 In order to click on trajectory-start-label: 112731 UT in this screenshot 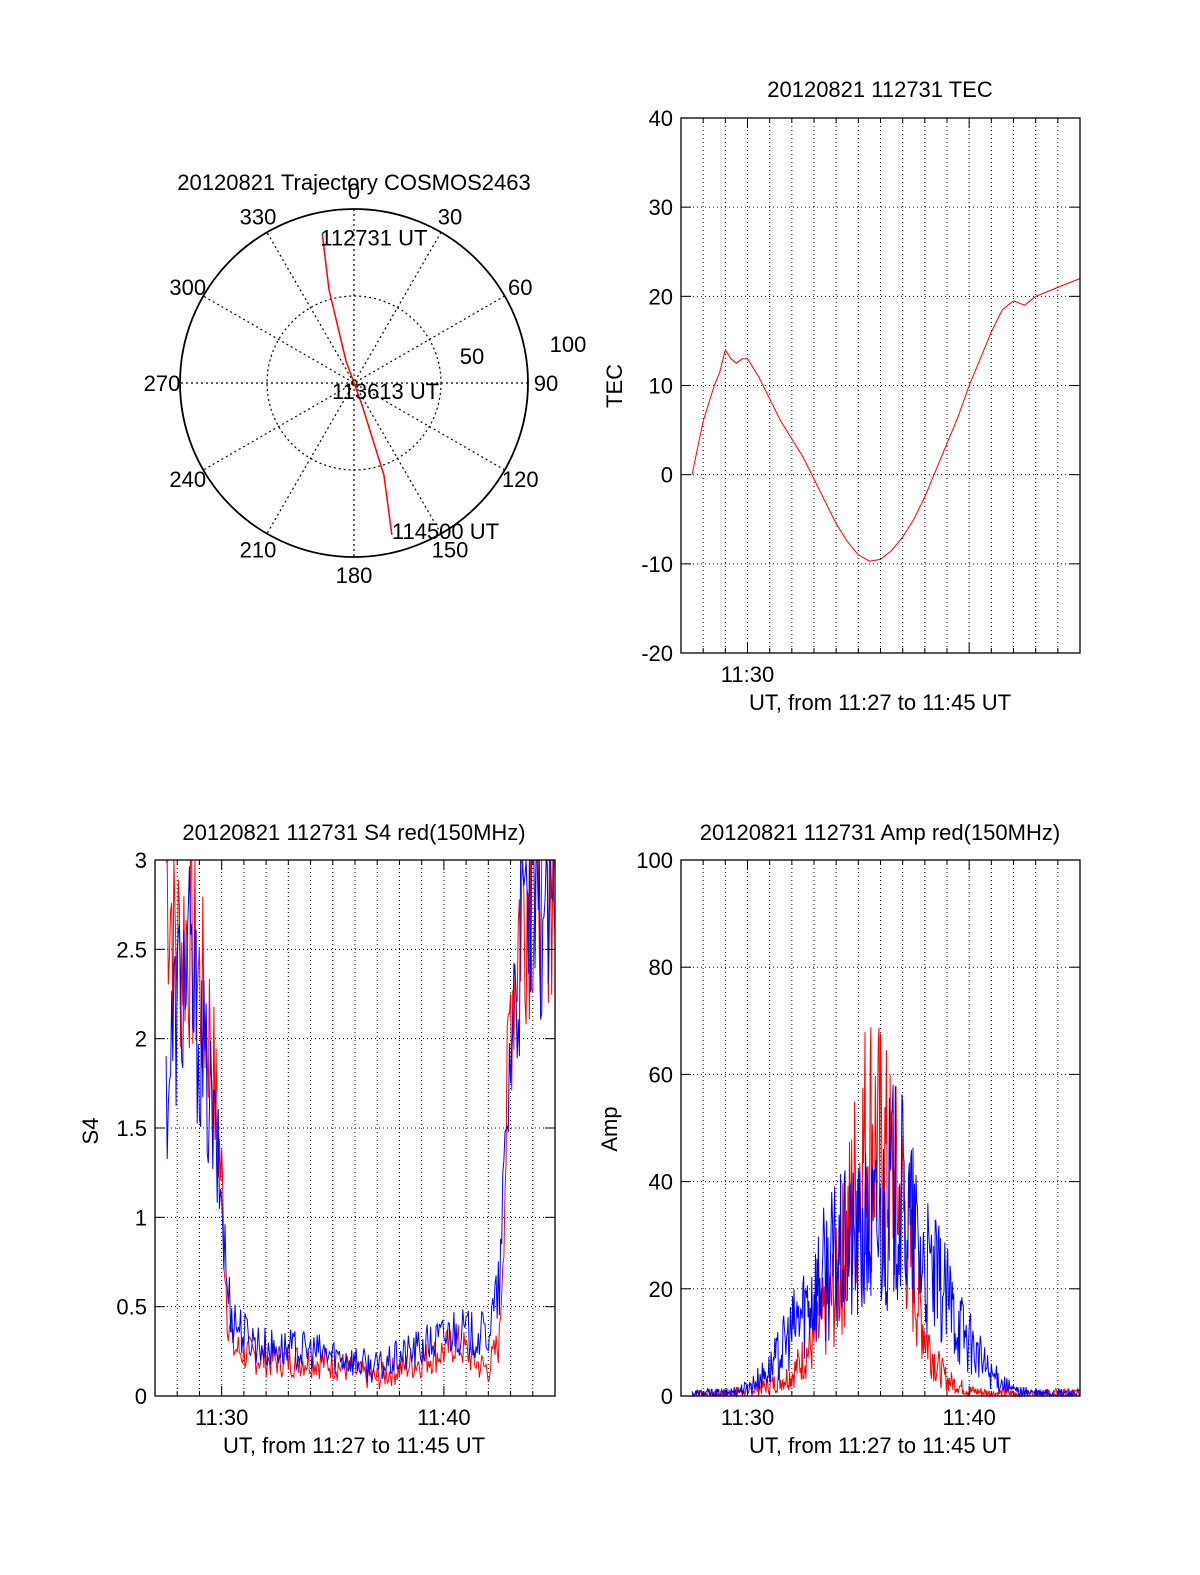, I will do `click(373, 238)`.